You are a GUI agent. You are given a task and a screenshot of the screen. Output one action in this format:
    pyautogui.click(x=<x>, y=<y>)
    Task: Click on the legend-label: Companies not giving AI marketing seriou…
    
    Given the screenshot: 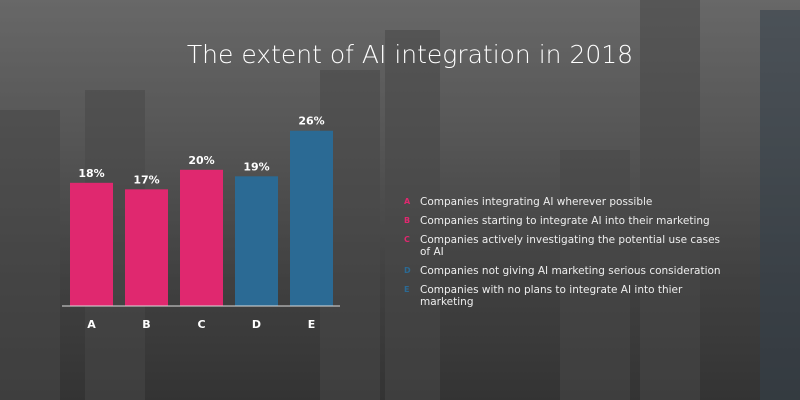 What is the action you would take?
    pyautogui.click(x=570, y=271)
    